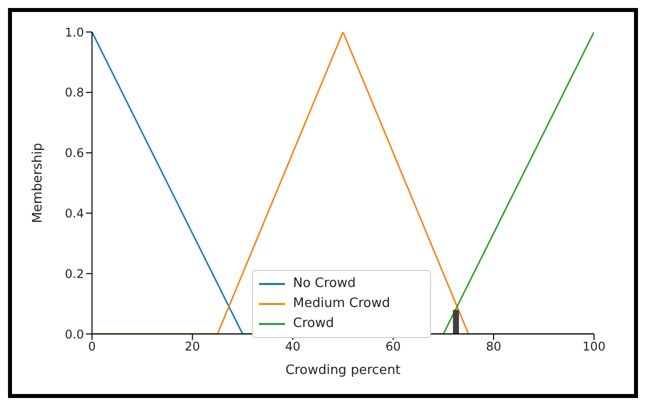  I want to click on x-axis-title: Crowding percent, so click(343, 370).